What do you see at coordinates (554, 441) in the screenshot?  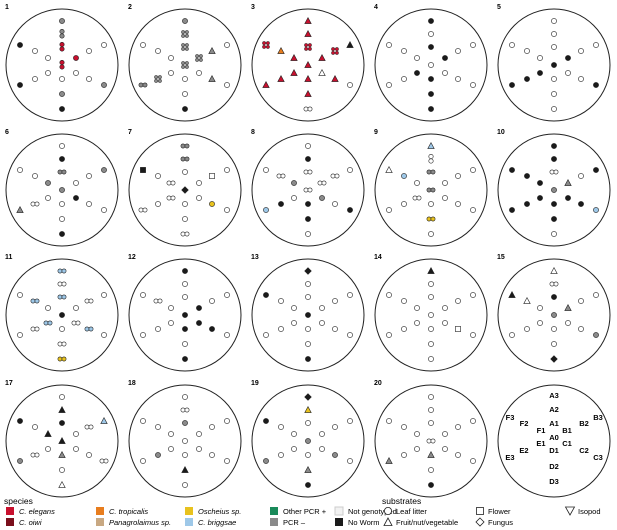 I see `key-boundary` at bounding box center [554, 441].